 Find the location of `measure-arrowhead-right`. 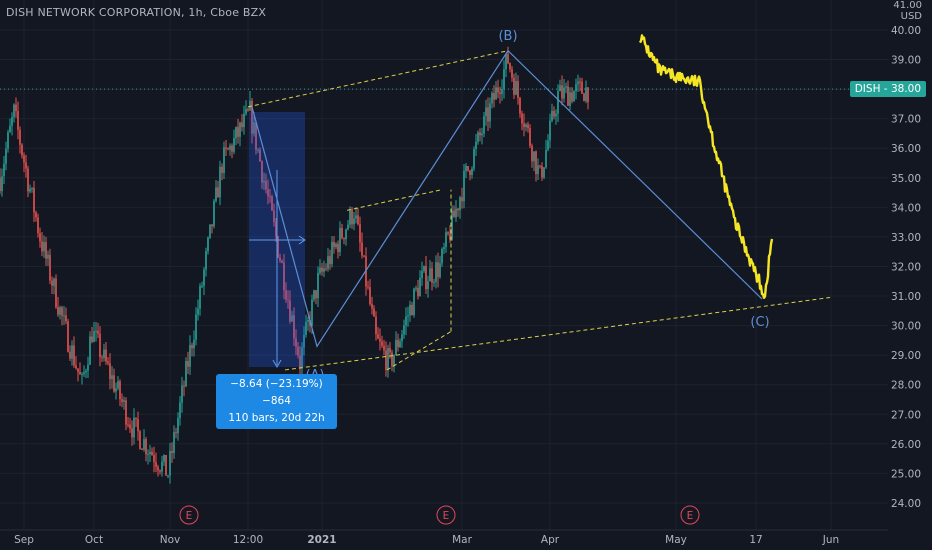

measure-arrowhead-right is located at coordinates (302, 240).